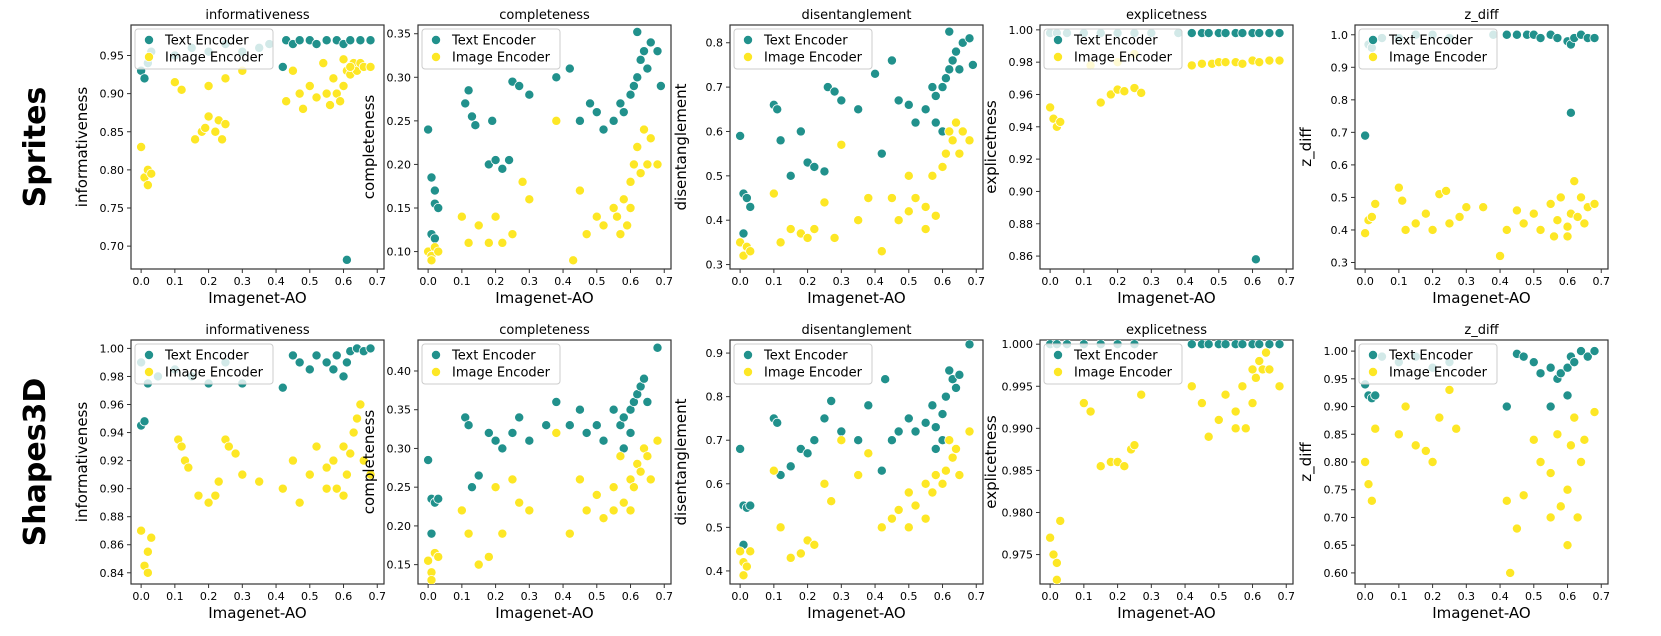 This screenshot has height=636, width=1661. What do you see at coordinates (715, 353) in the screenshot?
I see `y-tick-label: 0.9` at bounding box center [715, 353].